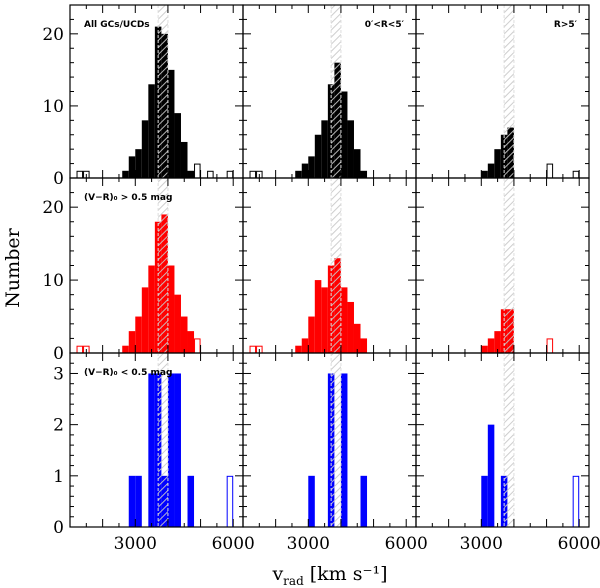 The width and height of the screenshot is (600, 588). I want to click on x-axis-label-subscript: rad, so click(293, 581).